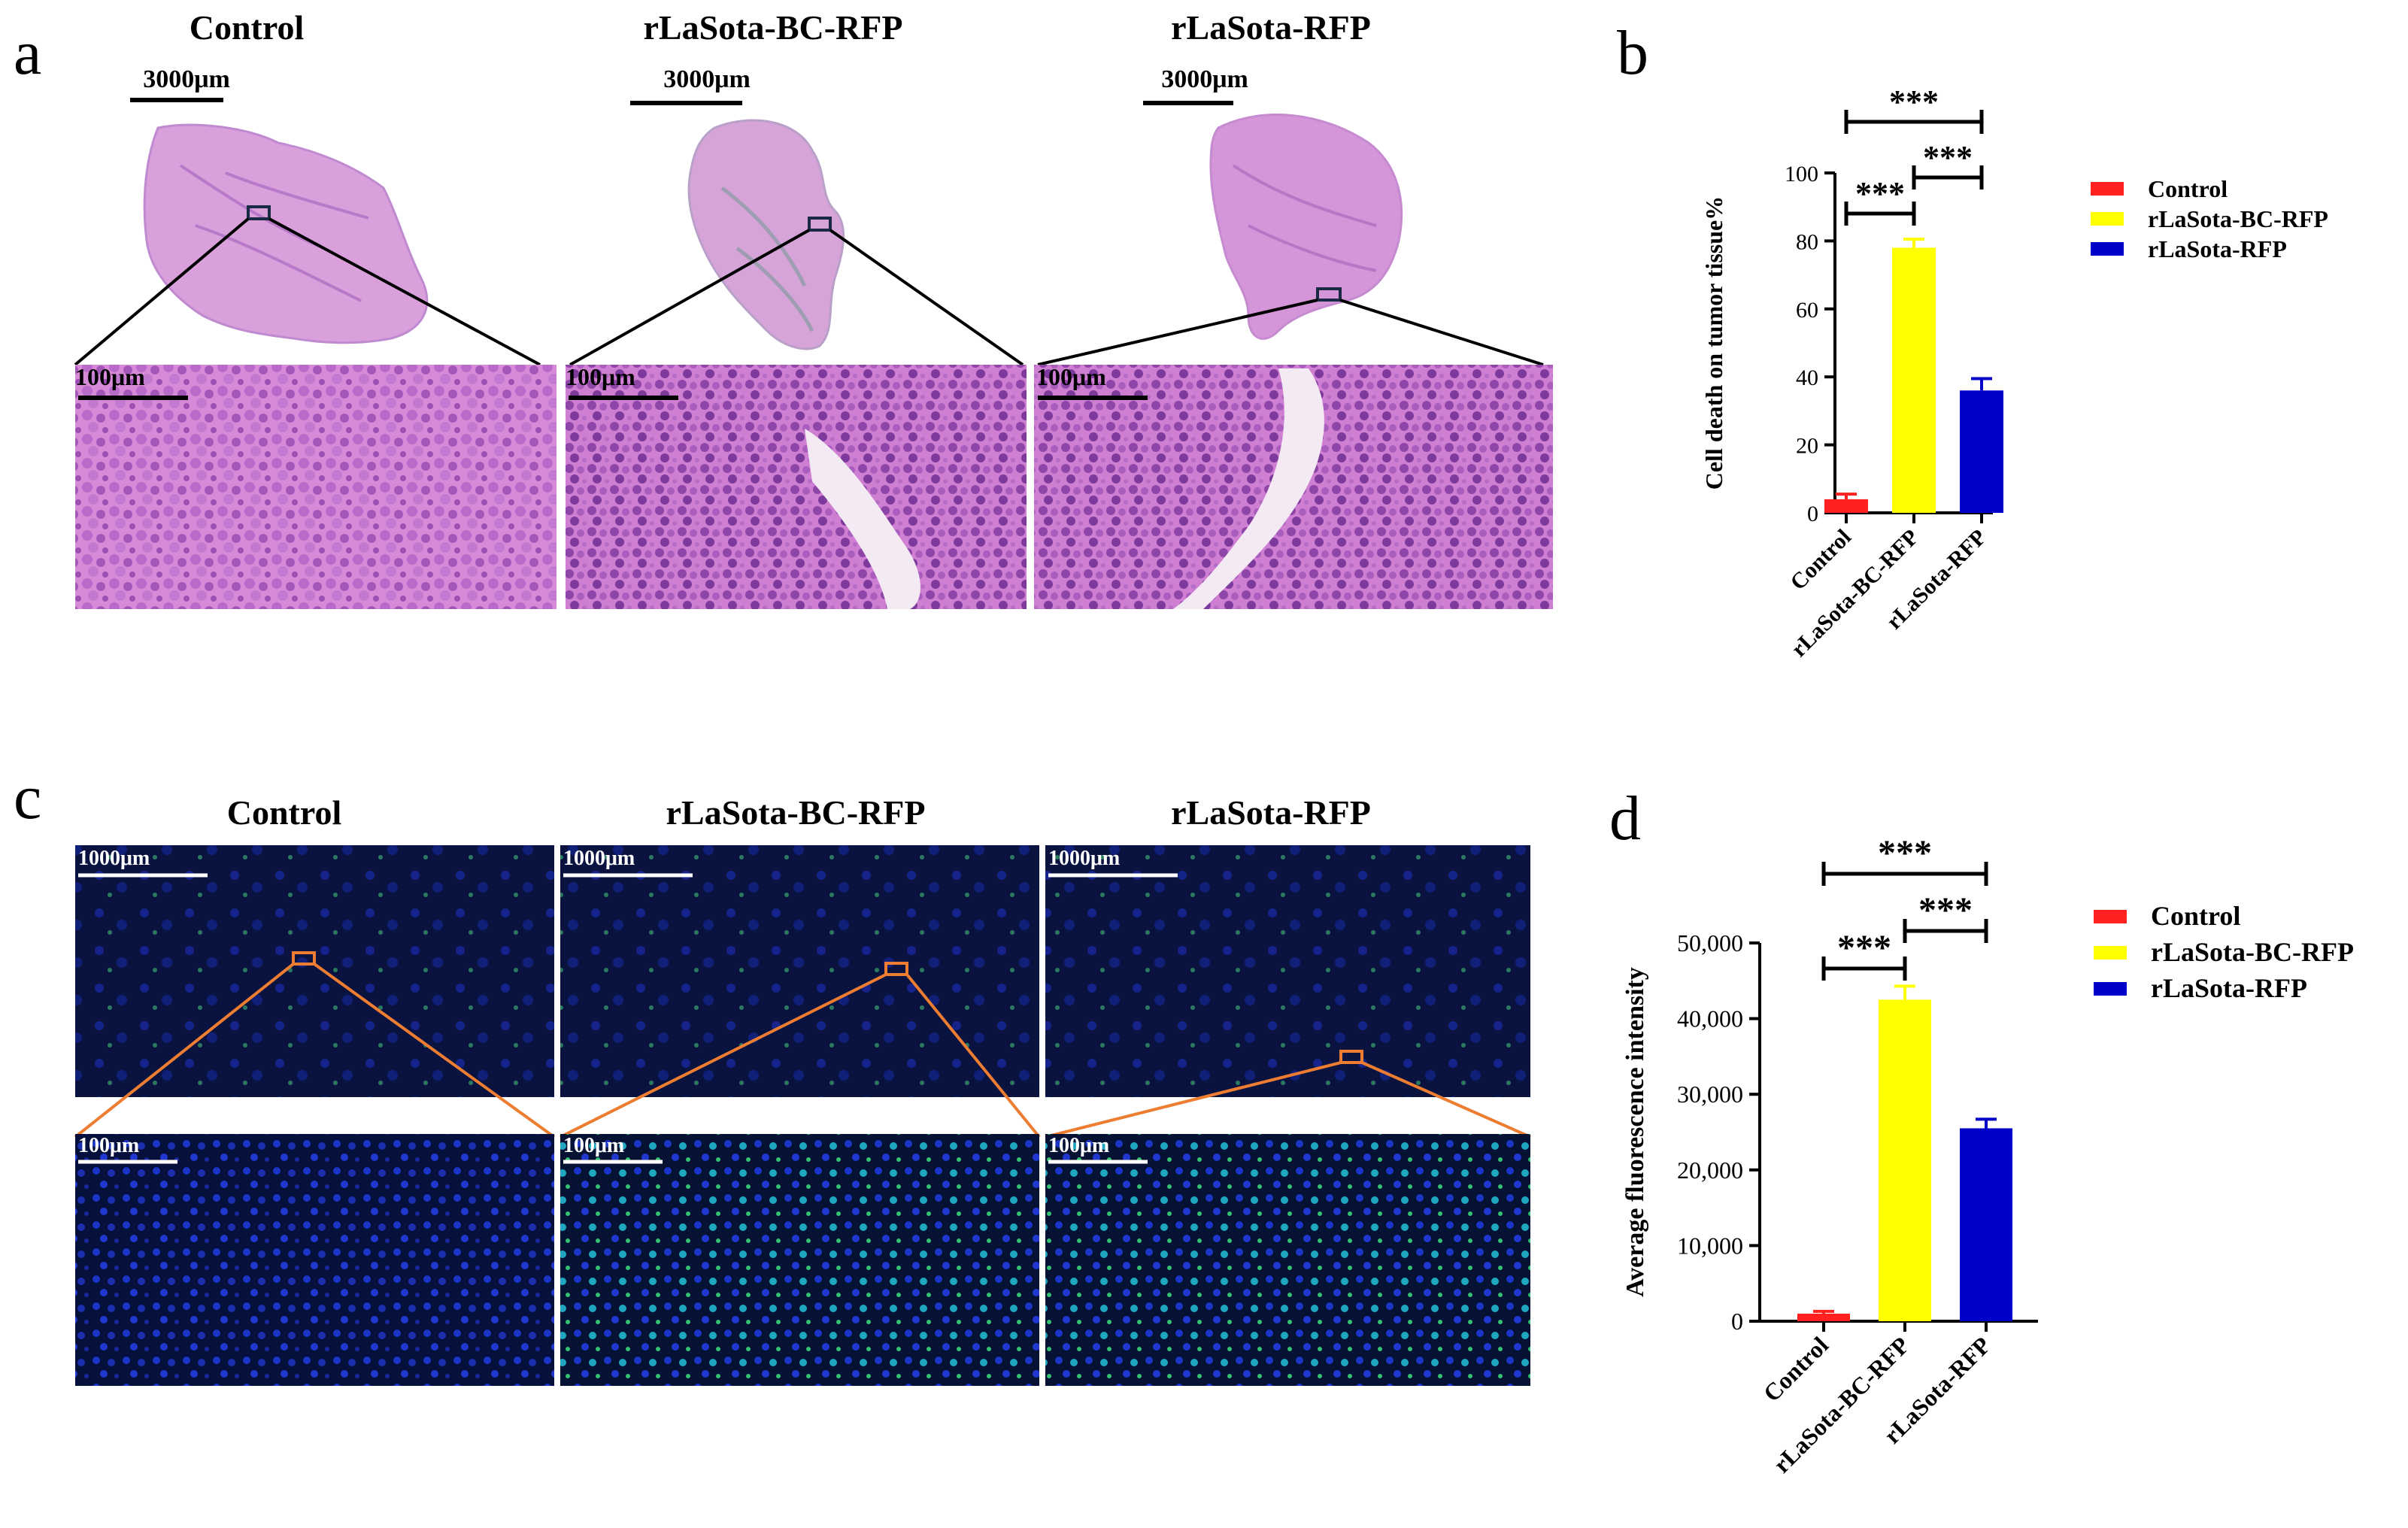  What do you see at coordinates (1807, 377) in the screenshot?
I see `y-tick-label: 40` at bounding box center [1807, 377].